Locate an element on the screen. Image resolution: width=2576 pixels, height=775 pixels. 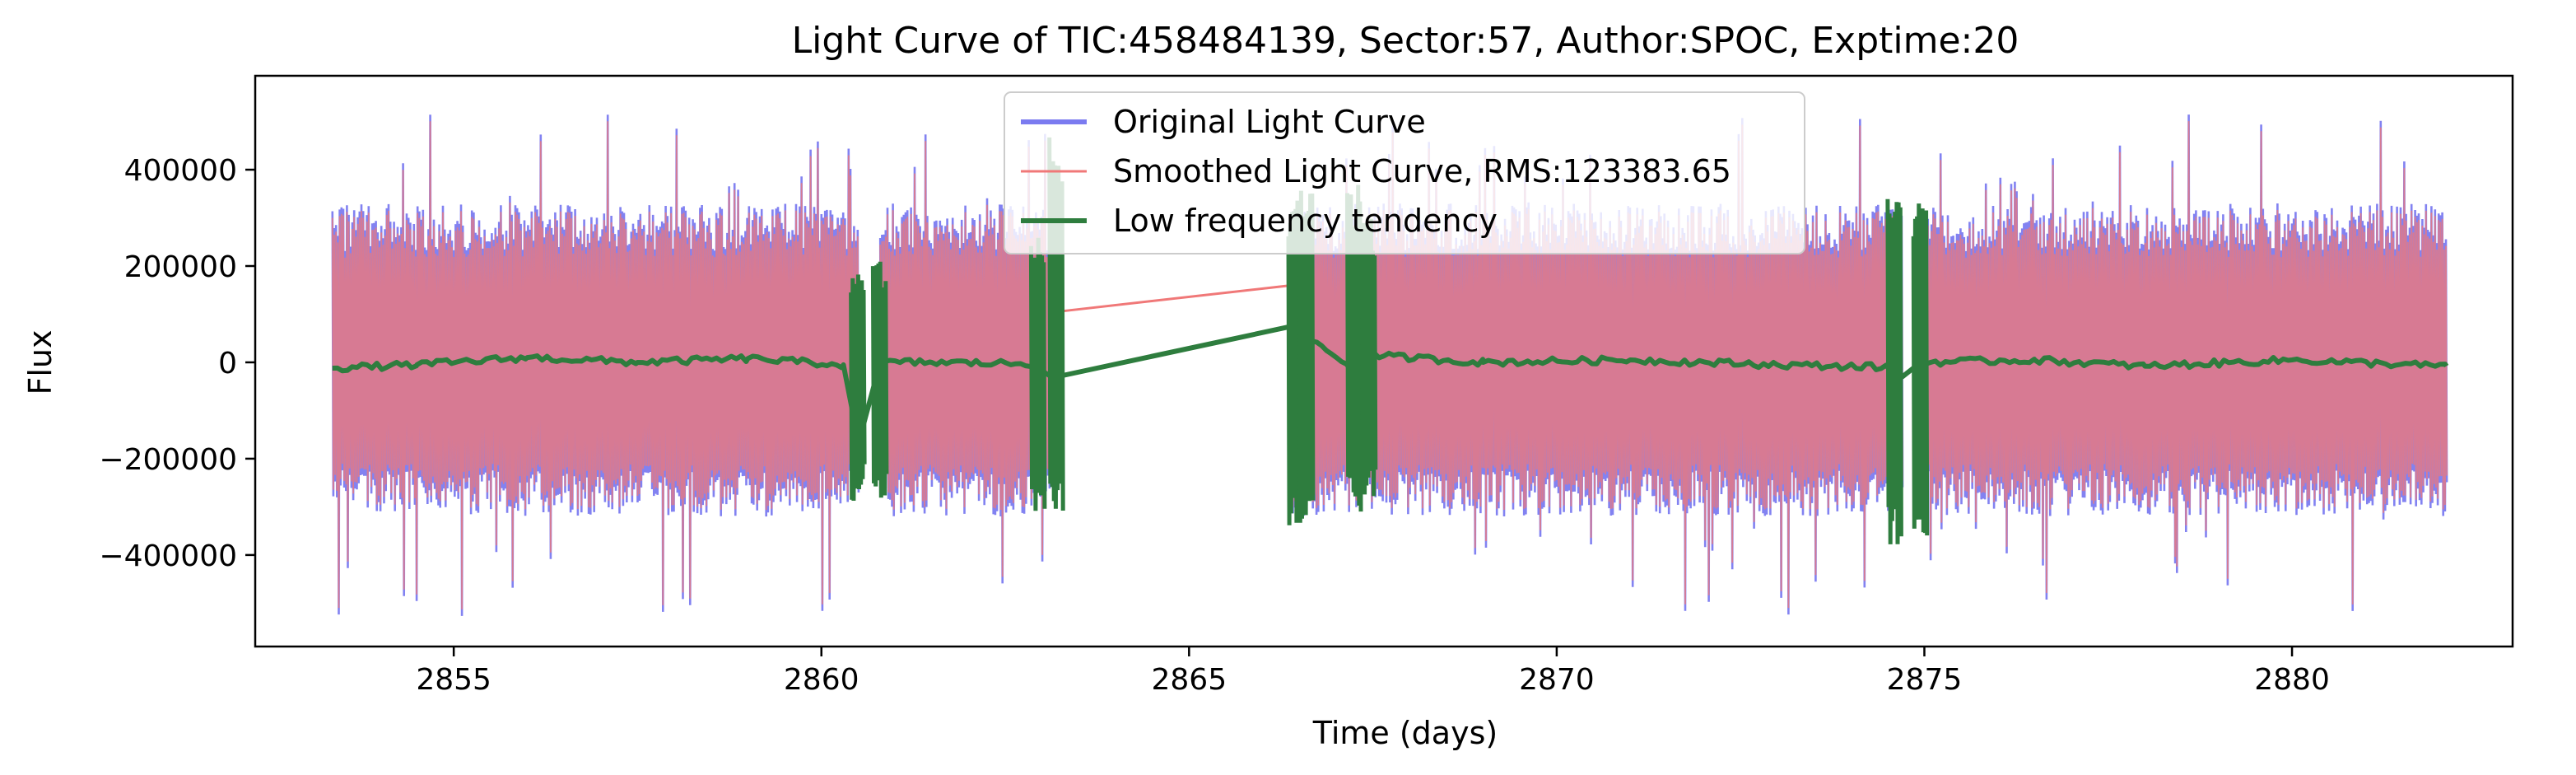
x-tick-label: 2880 is located at coordinates (2292, 680).